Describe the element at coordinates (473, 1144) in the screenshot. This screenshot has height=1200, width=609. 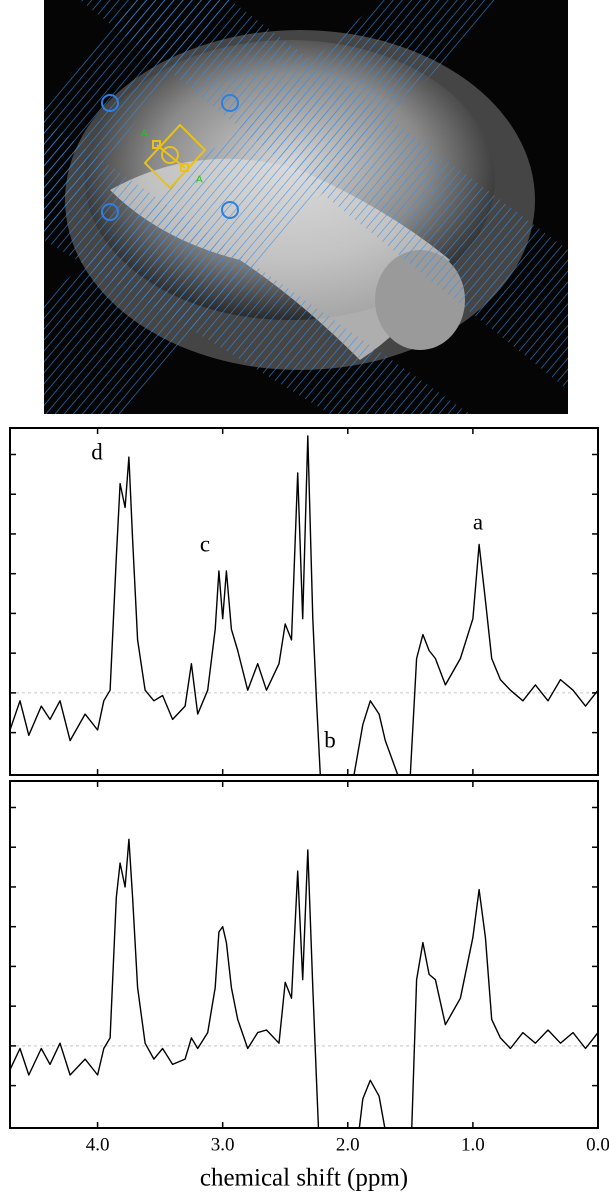
I see `x-tick-label: 1.0` at that location.